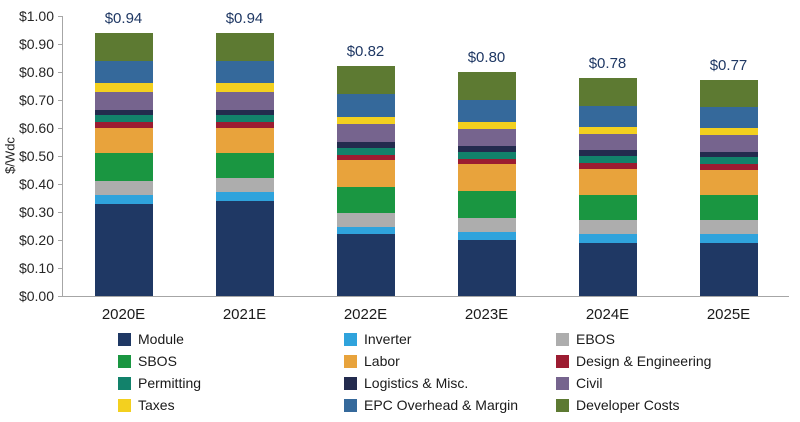 This screenshot has width=800, height=422. I want to click on legend-label: Taxes, so click(156, 405).